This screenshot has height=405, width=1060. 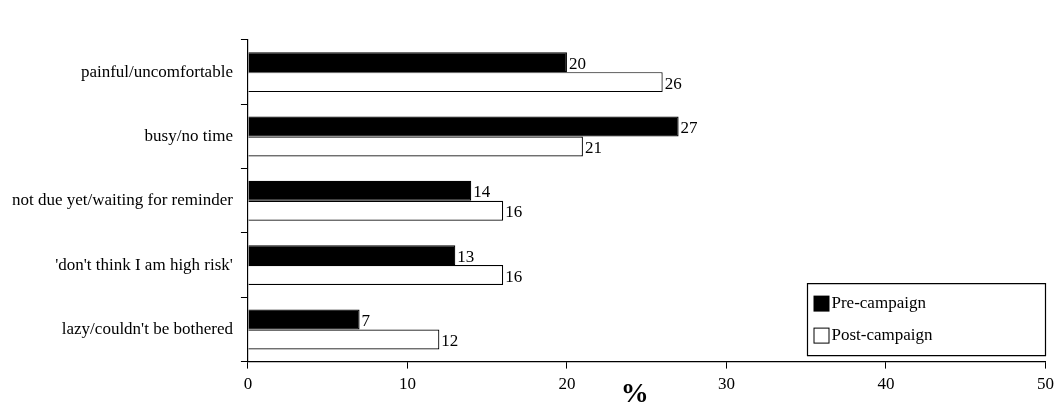 What do you see at coordinates (123, 200) in the screenshot?
I see `y-tick-label: not due yet/waiting for reminder` at bounding box center [123, 200].